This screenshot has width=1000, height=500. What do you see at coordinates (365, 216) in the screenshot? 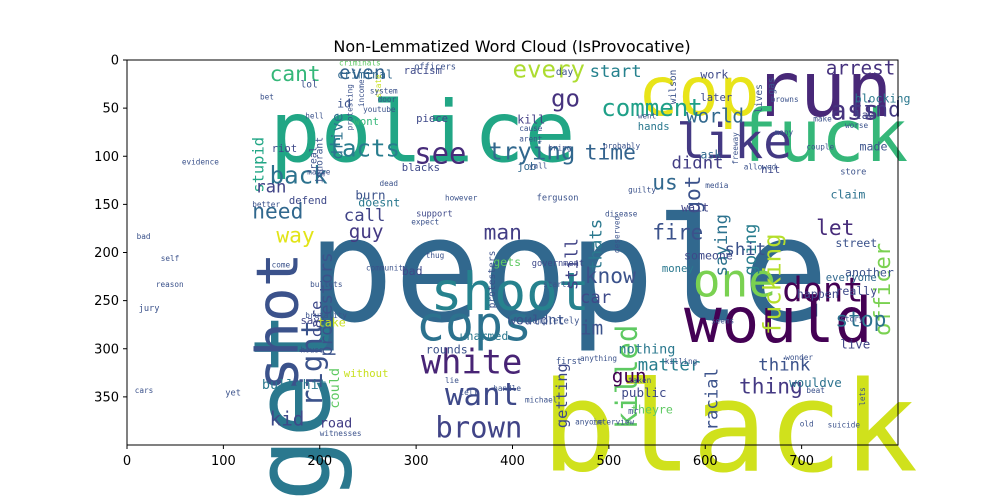
I see `word-call: call` at bounding box center [365, 216].